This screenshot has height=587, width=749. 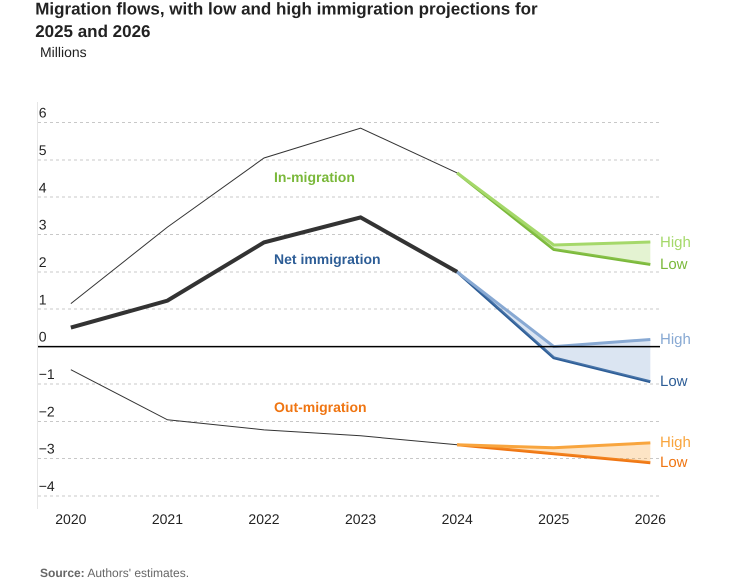 I want to click on x-tick-label: 2021, so click(x=168, y=519).